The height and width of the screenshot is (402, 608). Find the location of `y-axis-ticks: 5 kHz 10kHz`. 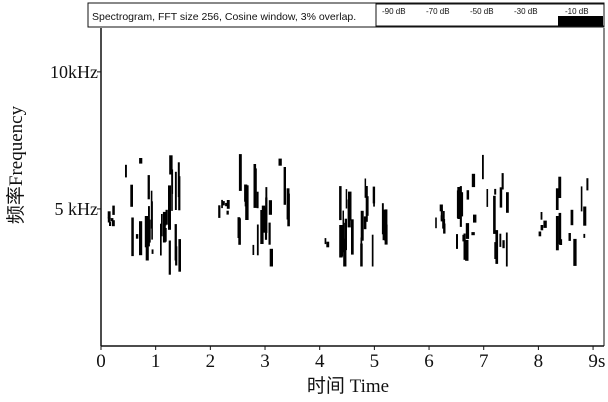

y-axis-ticks: 5 kHz 10kHz is located at coordinates (75, 140).